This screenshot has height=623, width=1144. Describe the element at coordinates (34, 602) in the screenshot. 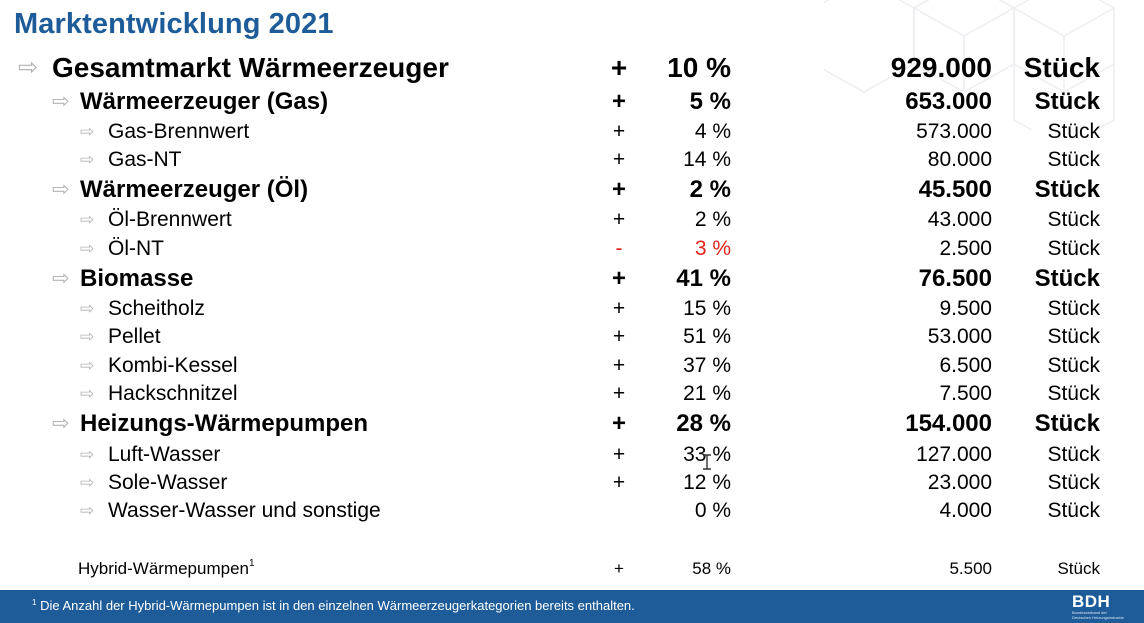

I see `footnote-number: 1` at that location.